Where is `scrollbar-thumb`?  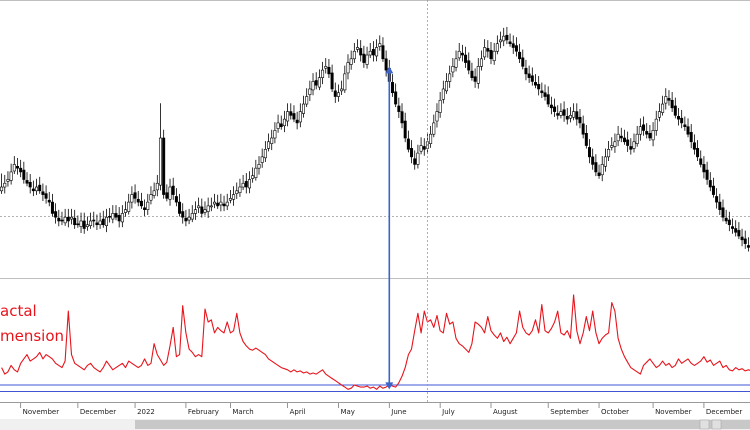 scrollbar-thumb is located at coordinates (442, 424).